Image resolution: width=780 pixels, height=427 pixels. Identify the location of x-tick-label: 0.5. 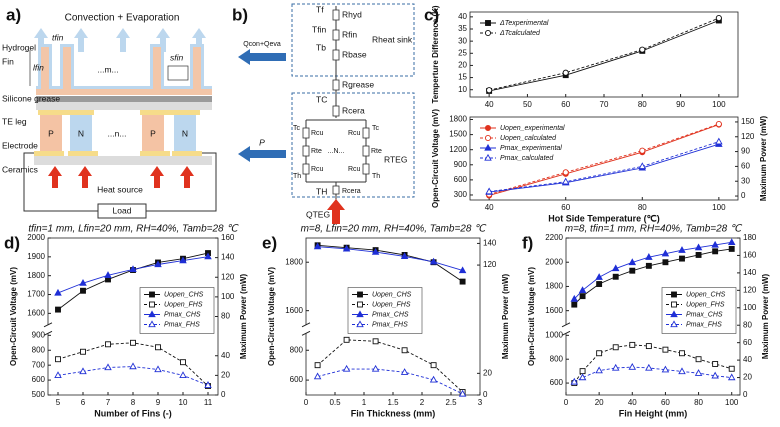
(335, 402).